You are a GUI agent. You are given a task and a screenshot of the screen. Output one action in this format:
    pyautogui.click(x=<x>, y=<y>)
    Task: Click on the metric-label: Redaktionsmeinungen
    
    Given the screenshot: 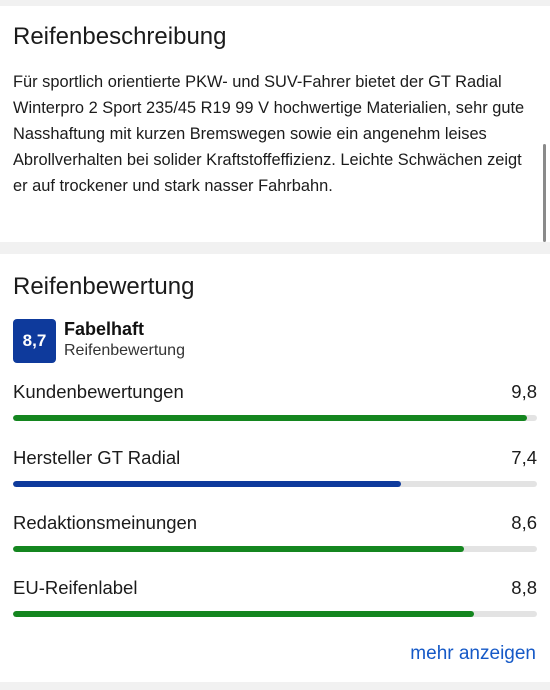 What is the action you would take?
    pyautogui.click(x=105, y=522)
    